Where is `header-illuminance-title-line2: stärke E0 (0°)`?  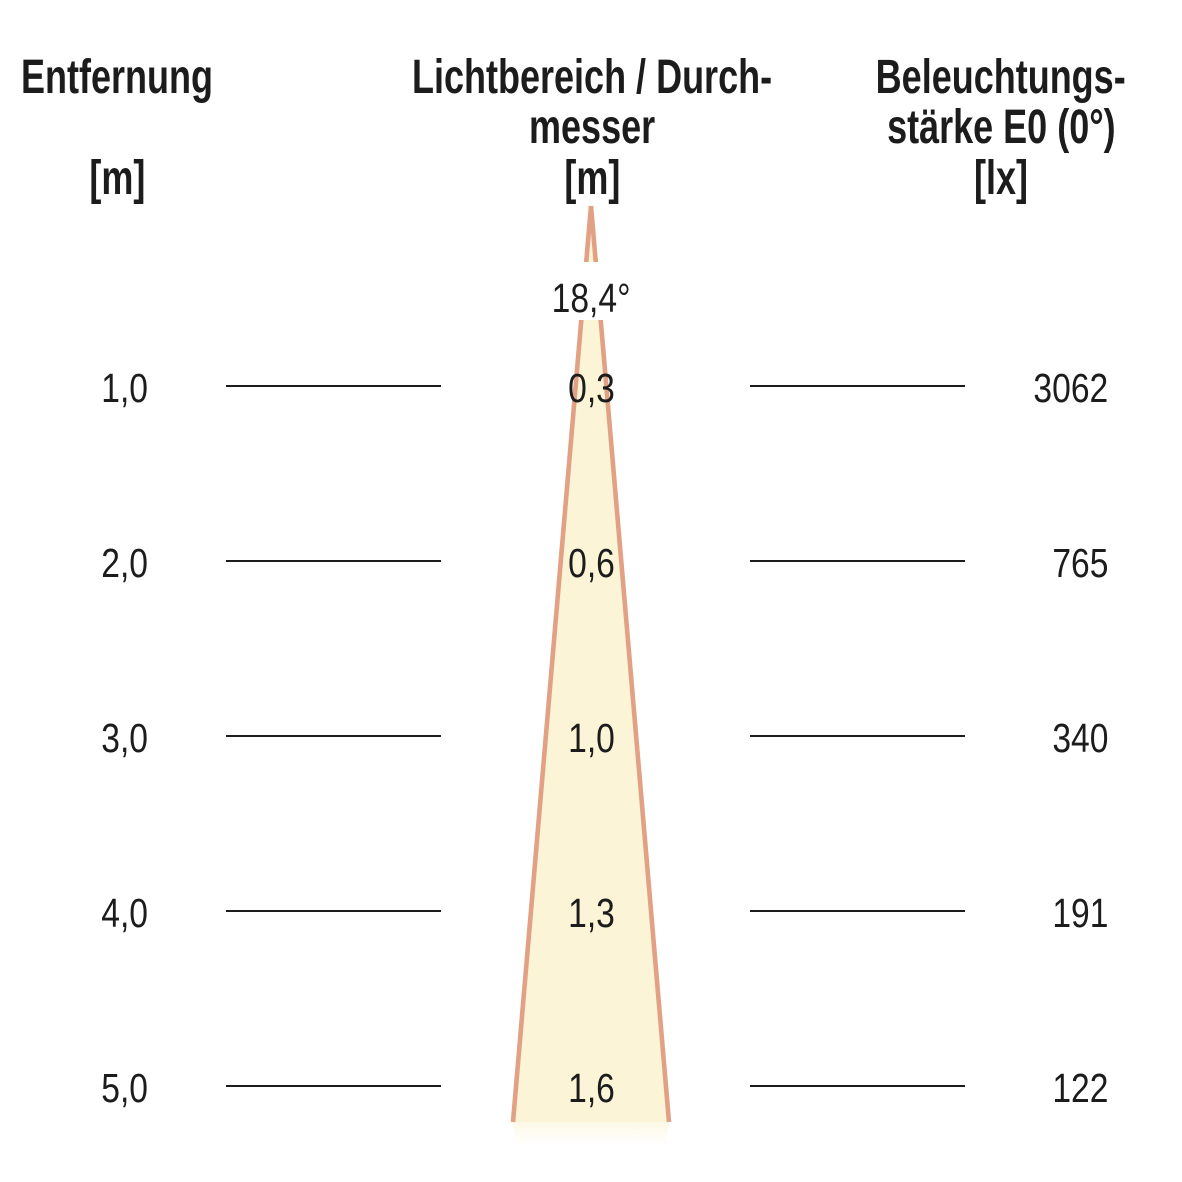
header-illuminance-title-line2: stärke E0 (0°) is located at coordinates (1001, 127).